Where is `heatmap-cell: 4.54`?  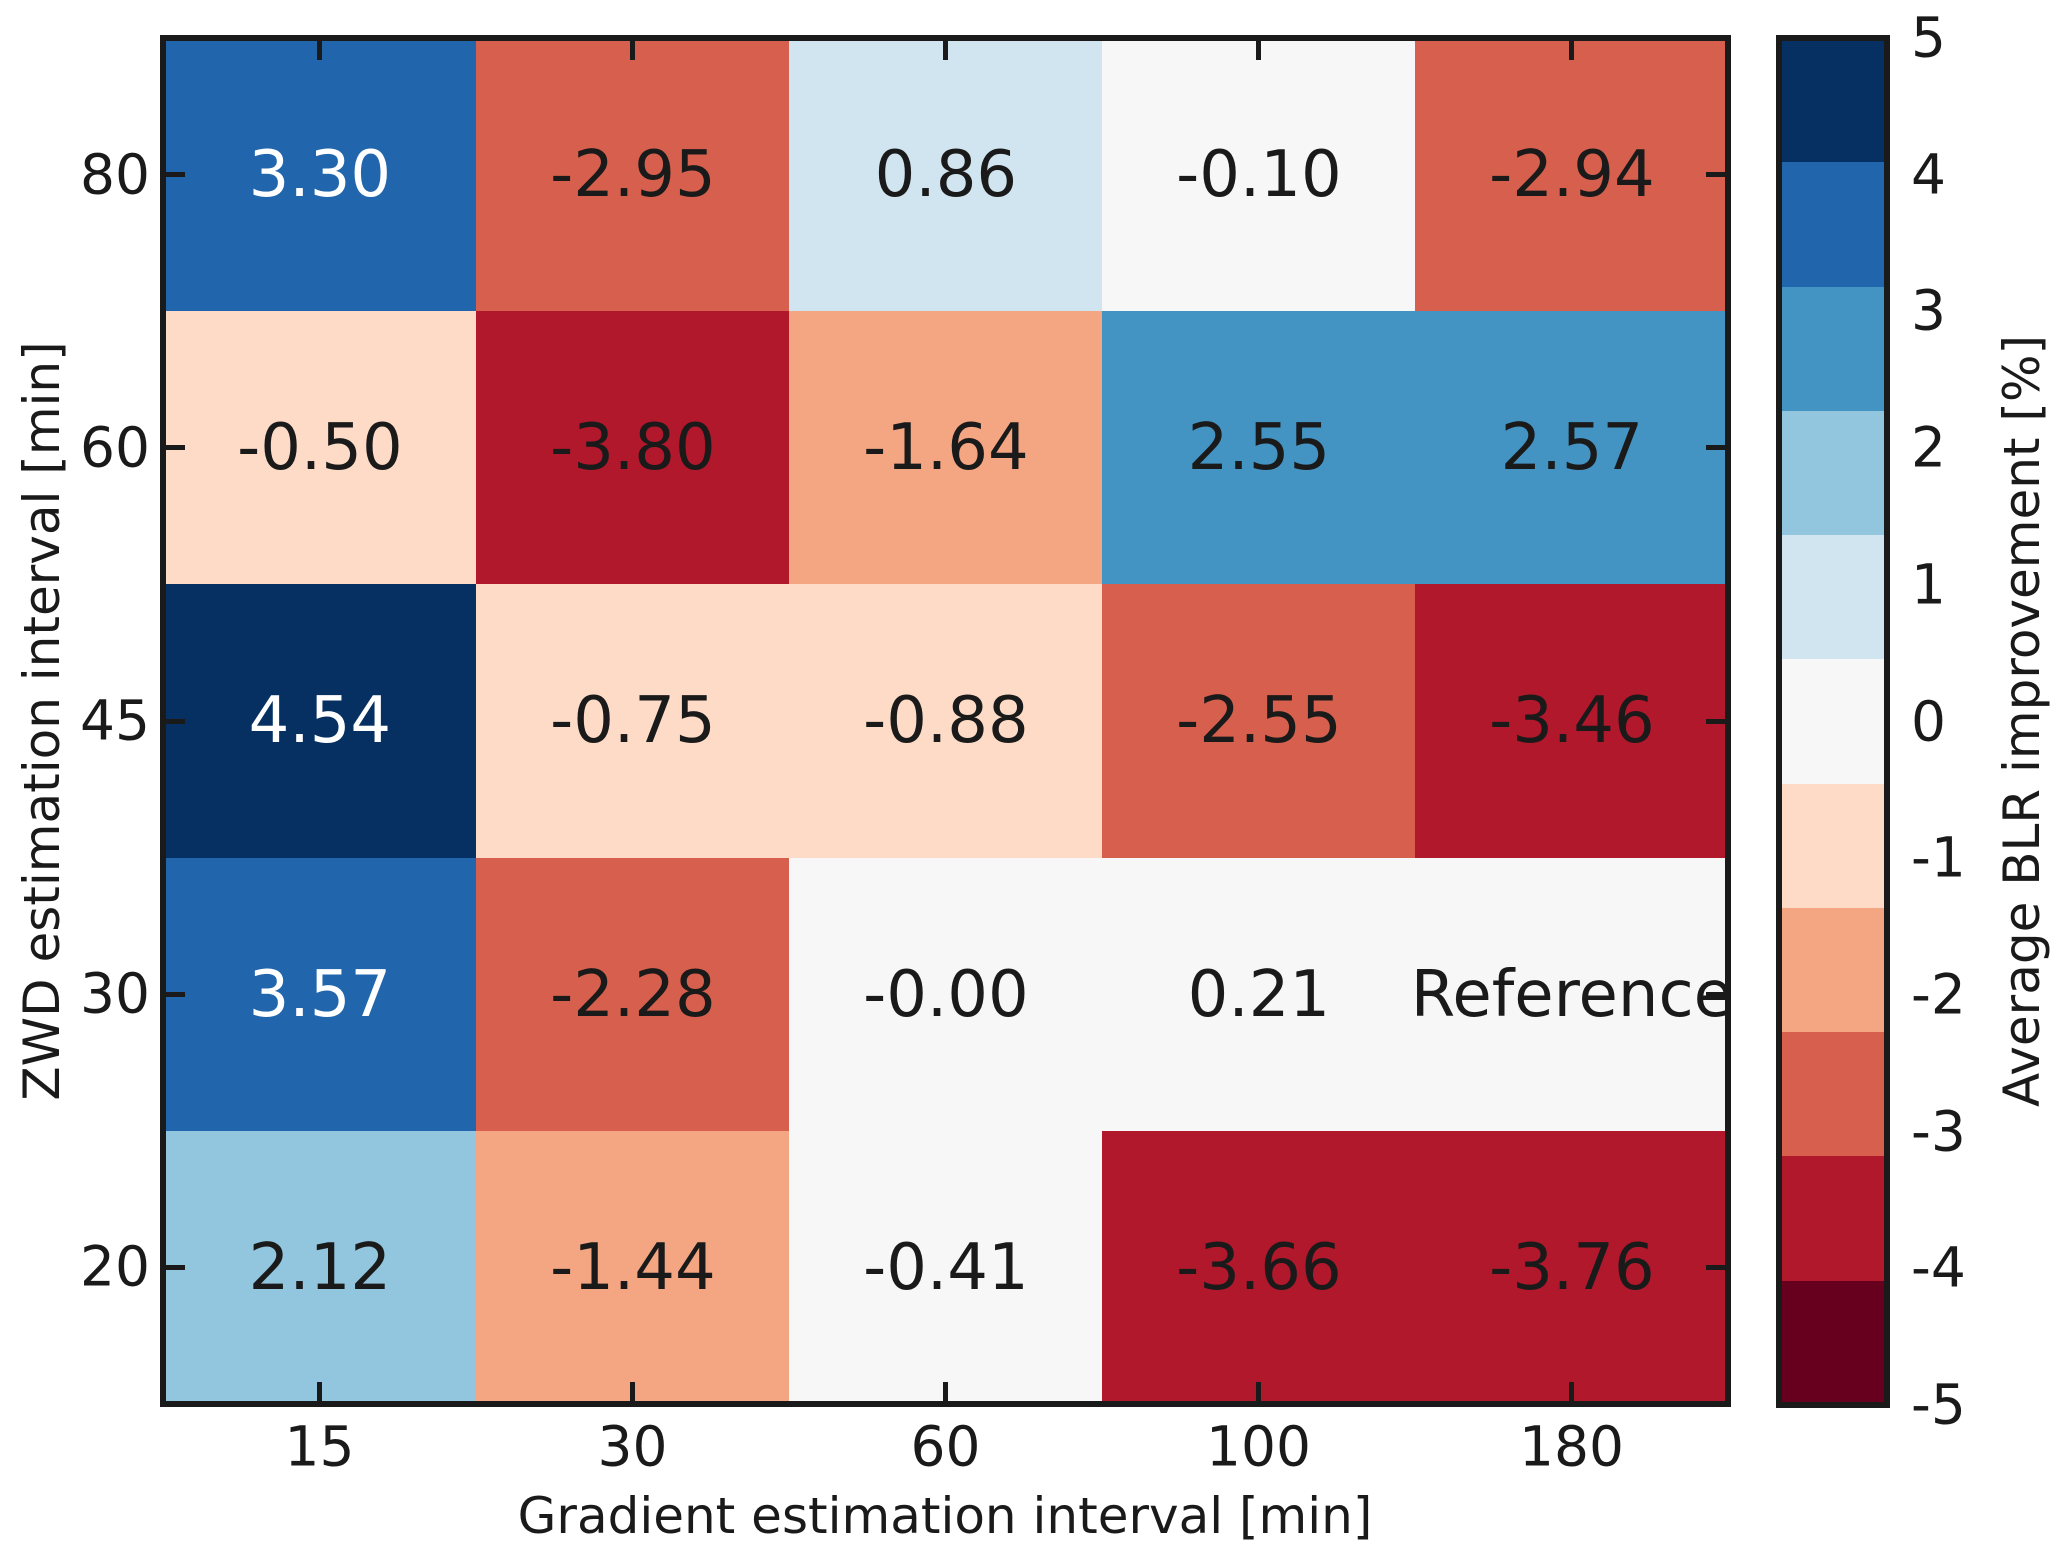 heatmap-cell: 4.54 is located at coordinates (320, 721).